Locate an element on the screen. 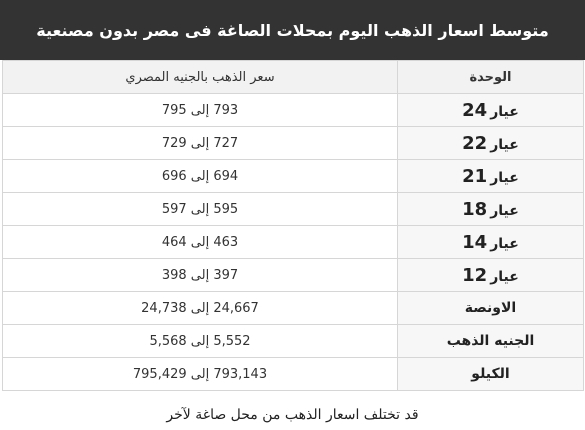  footnote-text: قد تختلف اسعار الذهب من محل صاغة لآخر is located at coordinates (292, 415).